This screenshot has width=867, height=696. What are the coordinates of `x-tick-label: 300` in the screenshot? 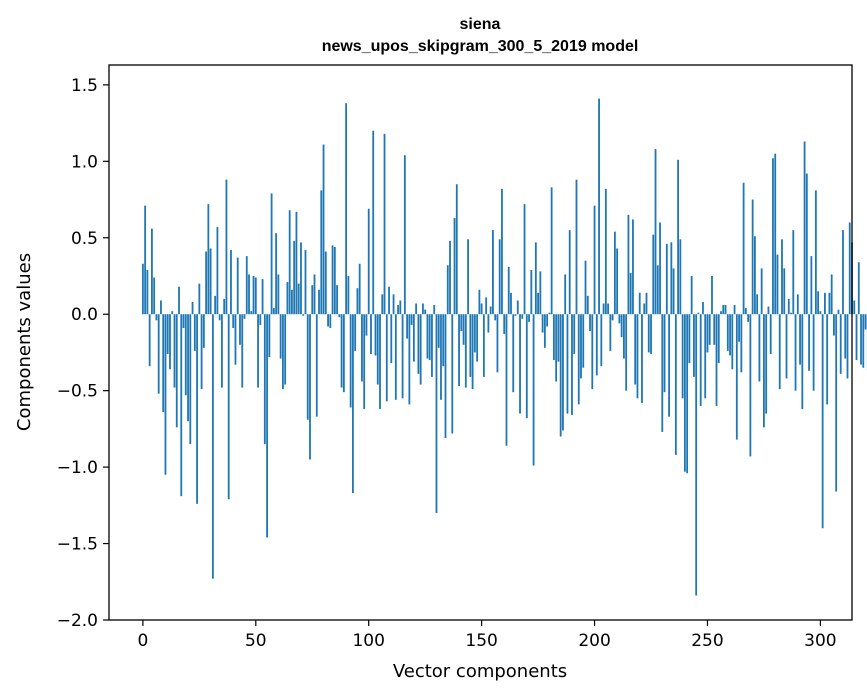 It's located at (820, 641).